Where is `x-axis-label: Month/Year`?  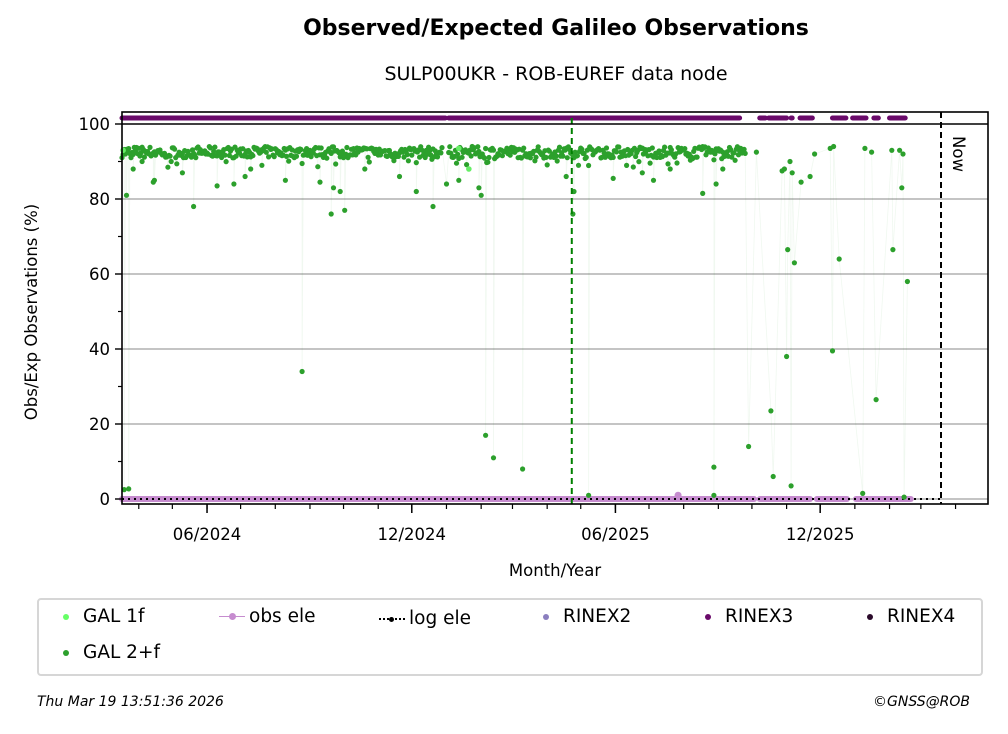
x-axis-label: Month/Year is located at coordinates (555, 570).